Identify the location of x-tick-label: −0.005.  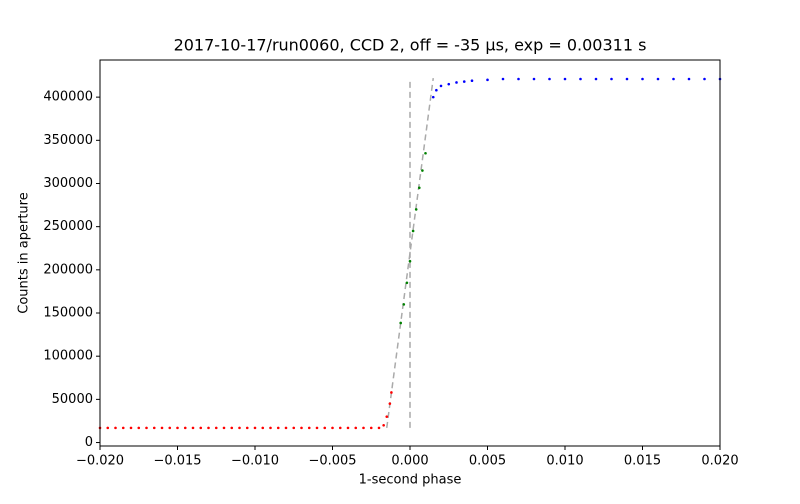
(332, 461).